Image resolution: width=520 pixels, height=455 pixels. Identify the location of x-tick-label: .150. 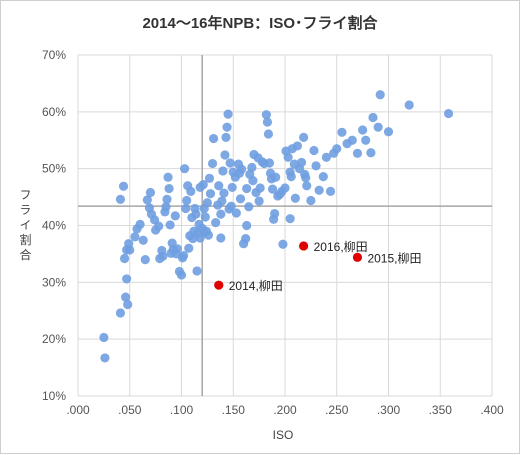
(234, 410).